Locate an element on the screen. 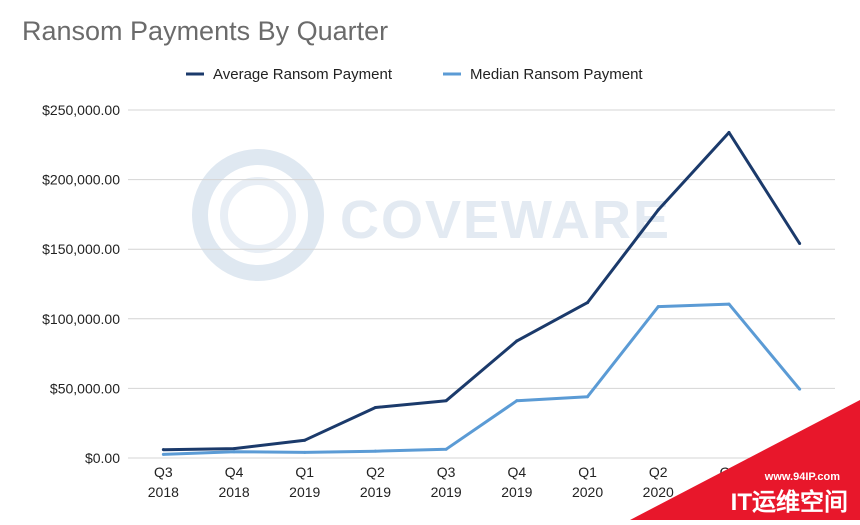 The width and height of the screenshot is (860, 525). chart-title: Ransom Payments By Quarter is located at coordinates (205, 31).